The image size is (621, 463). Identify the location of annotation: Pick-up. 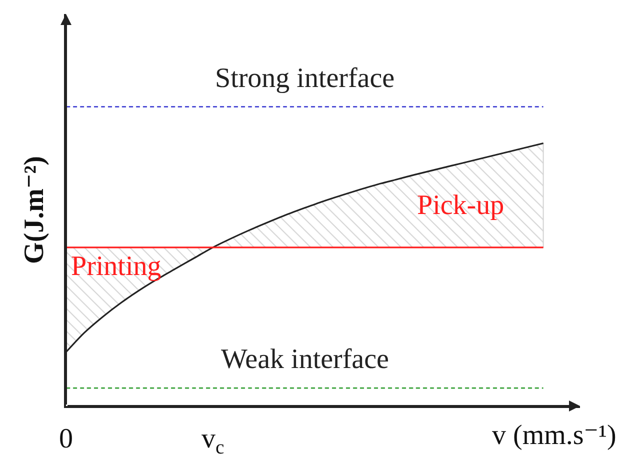
(460, 205).